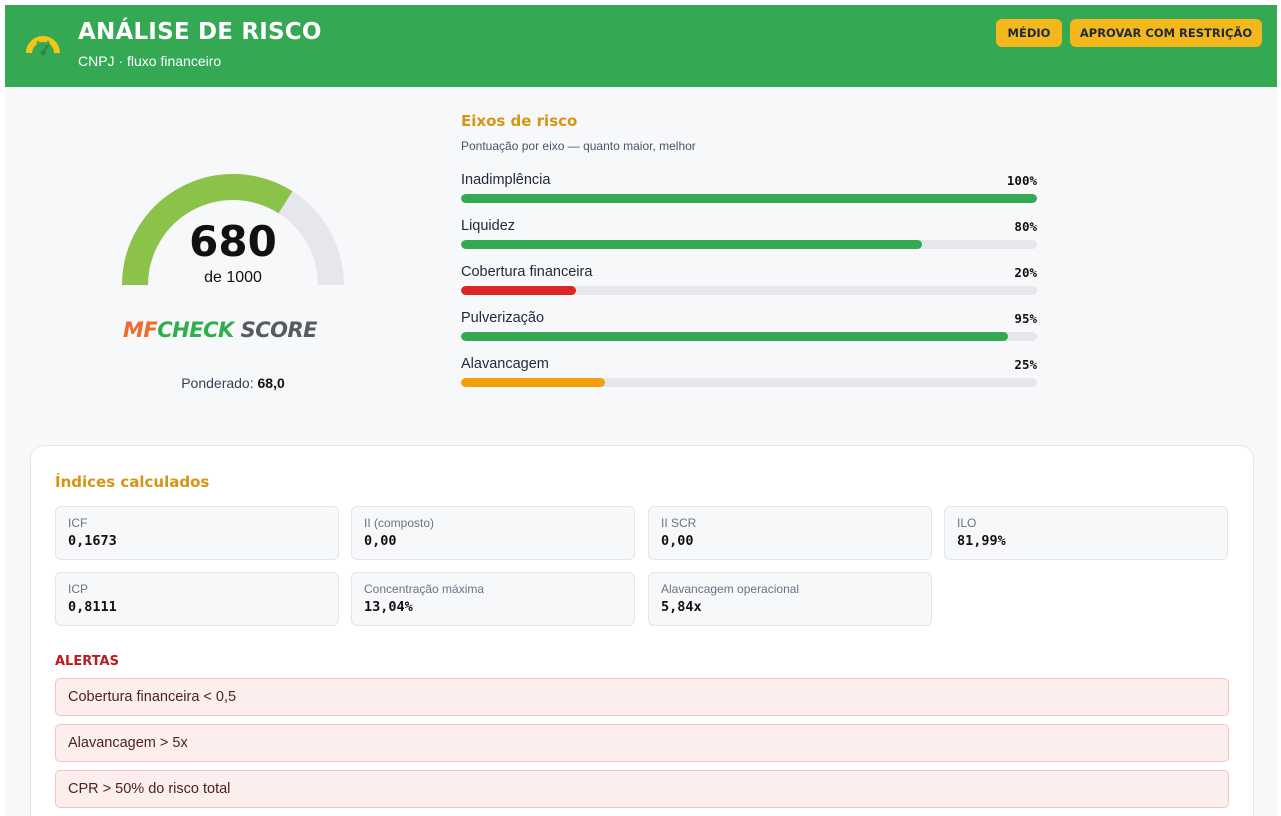 The height and width of the screenshot is (816, 1281). I want to click on metric-card: ICF 0,1673, so click(197, 533).